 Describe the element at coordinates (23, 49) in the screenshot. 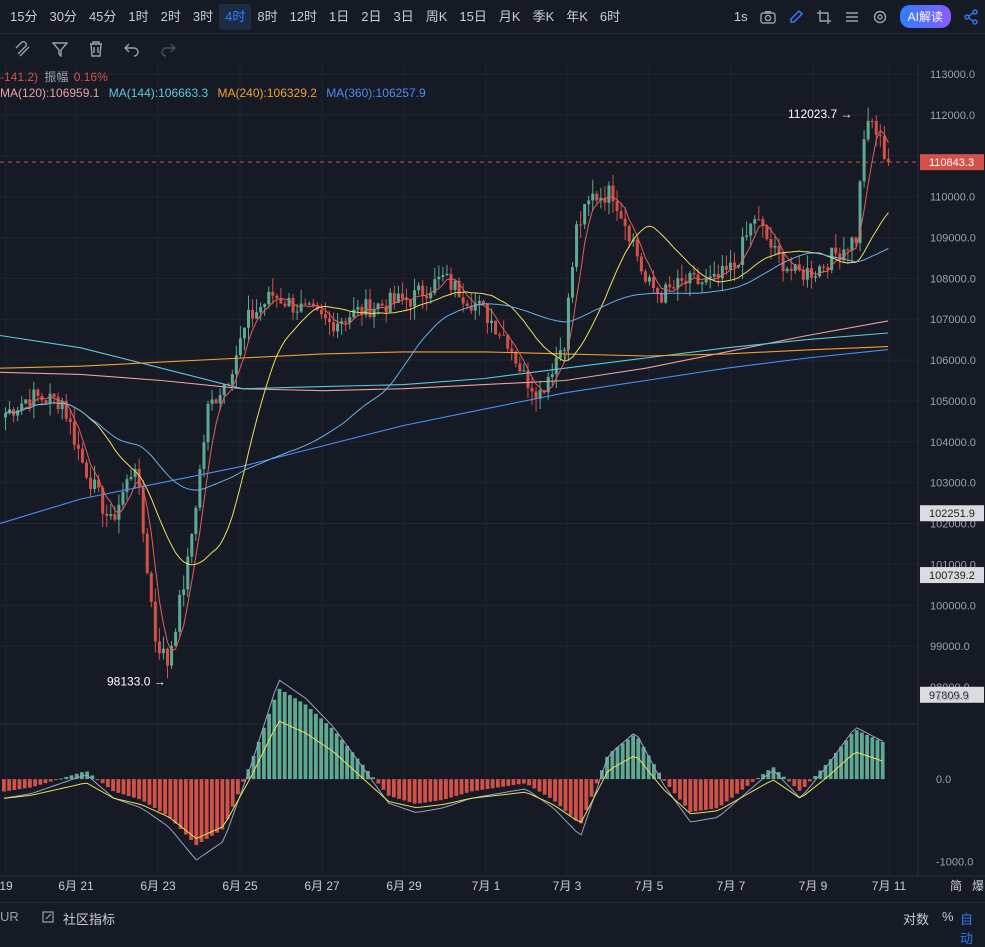

I see `magnet-icon` at that location.